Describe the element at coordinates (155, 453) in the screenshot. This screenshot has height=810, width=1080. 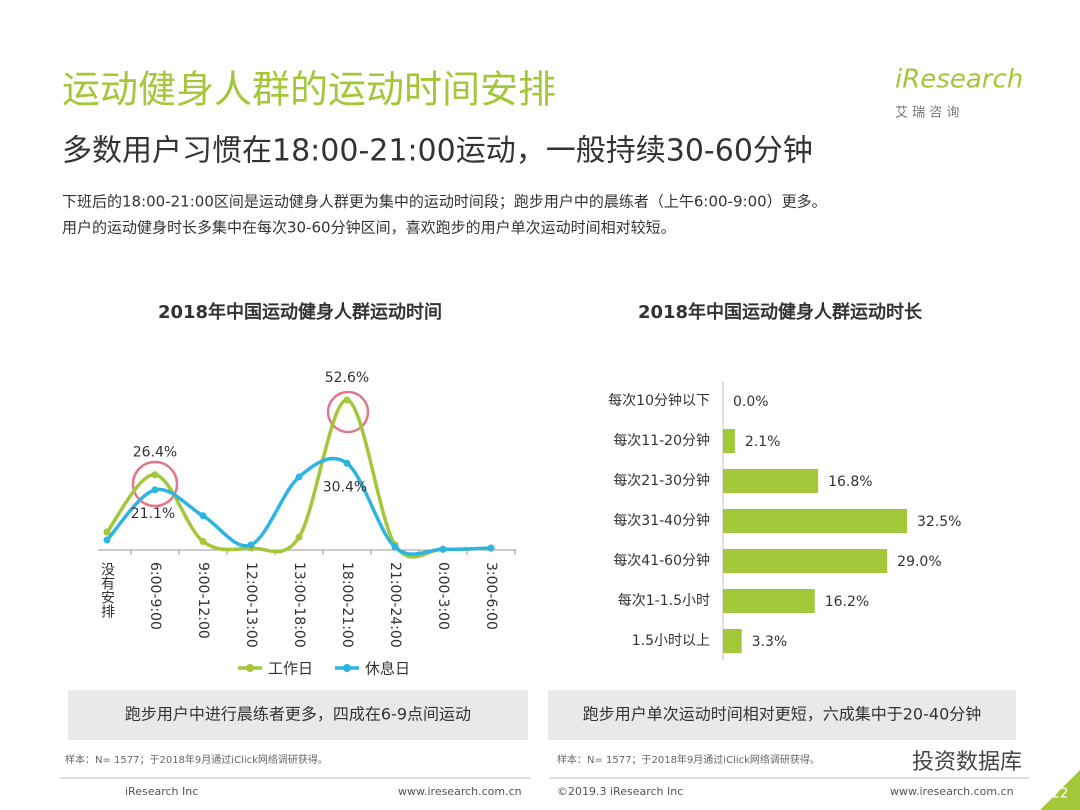
I see `data-label: 26.4%` at that location.